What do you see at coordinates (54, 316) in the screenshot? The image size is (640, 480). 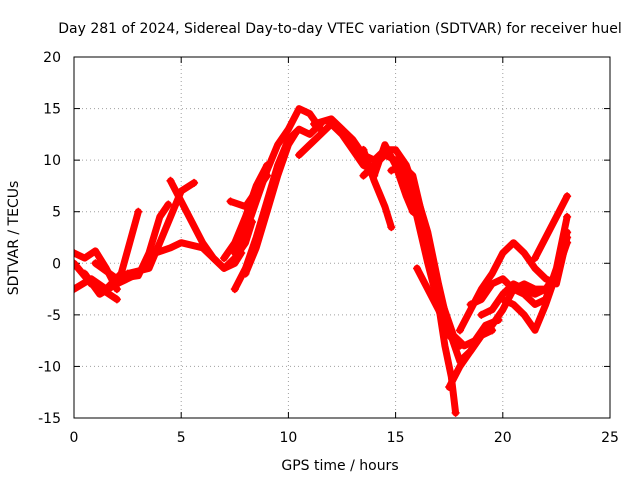 I see `y-tick-label: -5` at bounding box center [54, 316].